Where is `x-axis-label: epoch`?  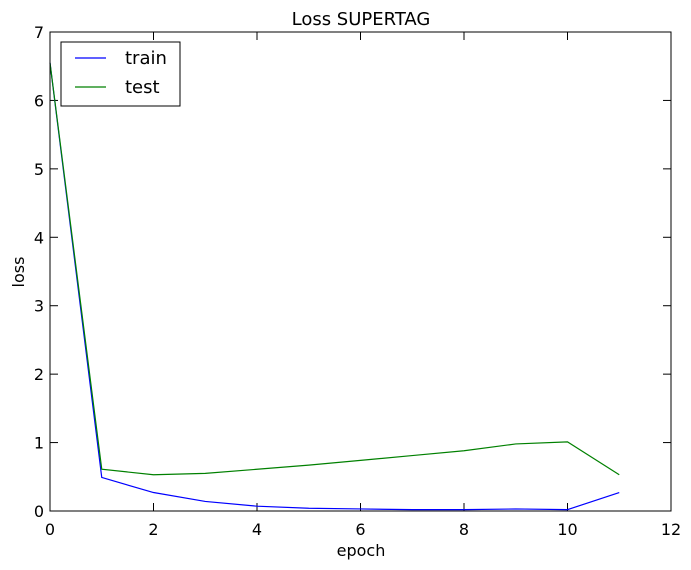 x-axis-label: epoch is located at coordinates (361, 550).